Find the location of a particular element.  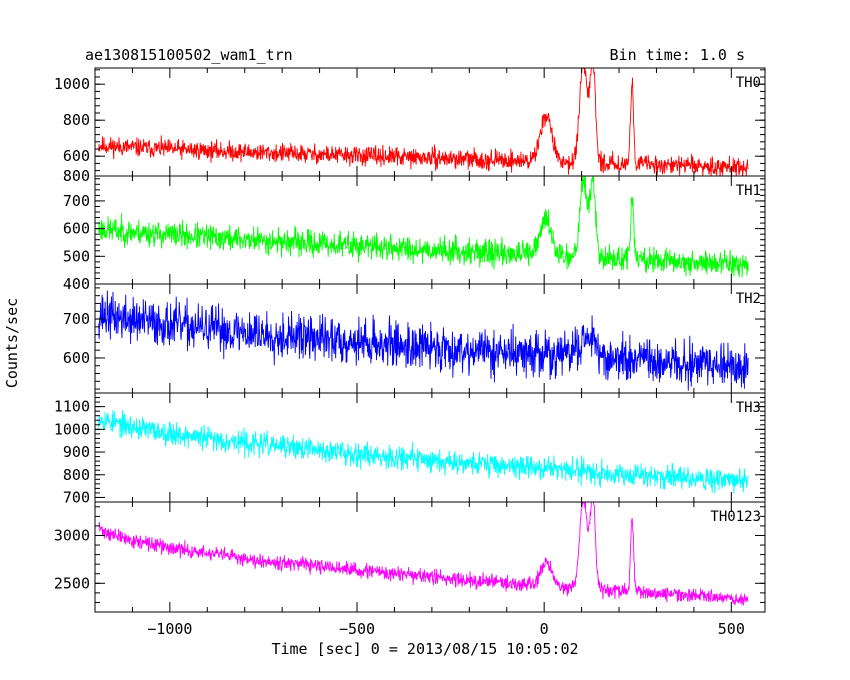

y-tick-label: 500 is located at coordinates (76, 256).